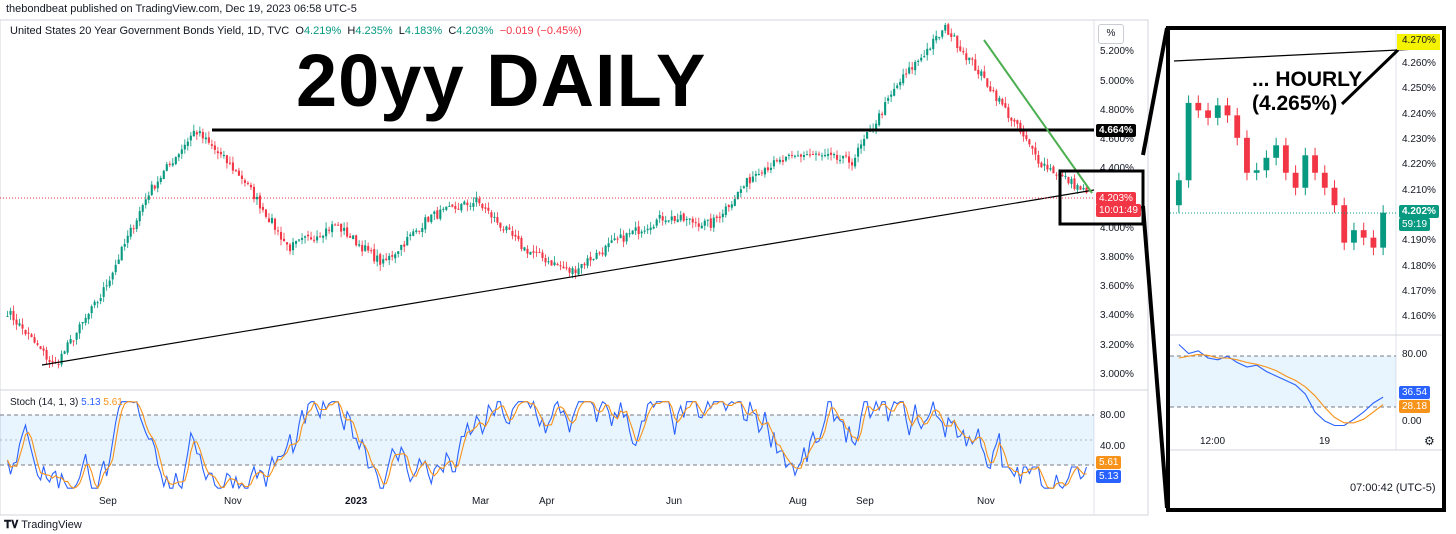 The width and height of the screenshot is (1456, 534). What do you see at coordinates (233, 501) in the screenshot?
I see `time-tick: Nov` at bounding box center [233, 501].